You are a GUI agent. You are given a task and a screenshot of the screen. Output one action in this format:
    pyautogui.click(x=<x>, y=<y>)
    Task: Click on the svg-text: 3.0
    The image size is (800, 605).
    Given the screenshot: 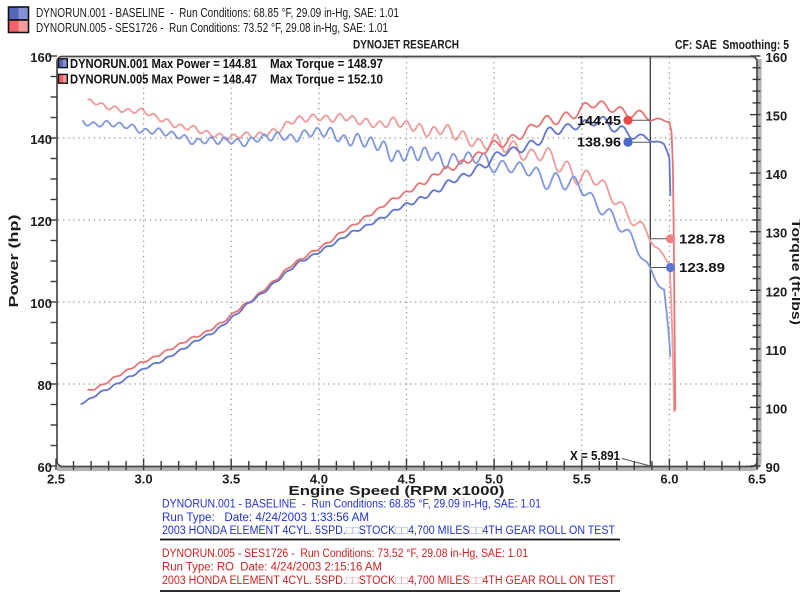 What is the action you would take?
    pyautogui.click(x=144, y=479)
    